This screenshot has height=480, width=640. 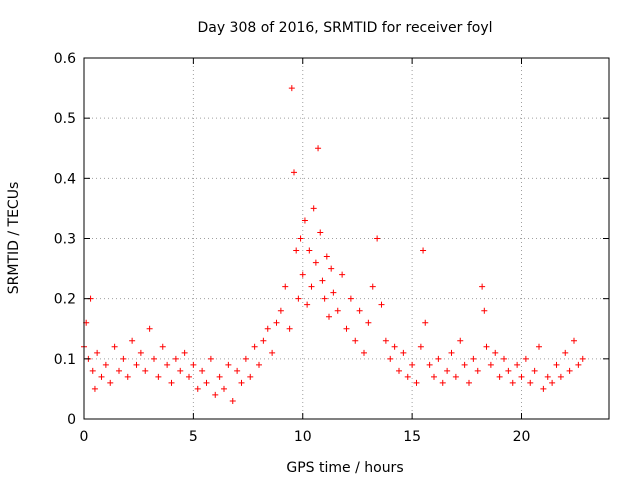 I want to click on y-tick-label: 0.3, so click(x=65, y=240).